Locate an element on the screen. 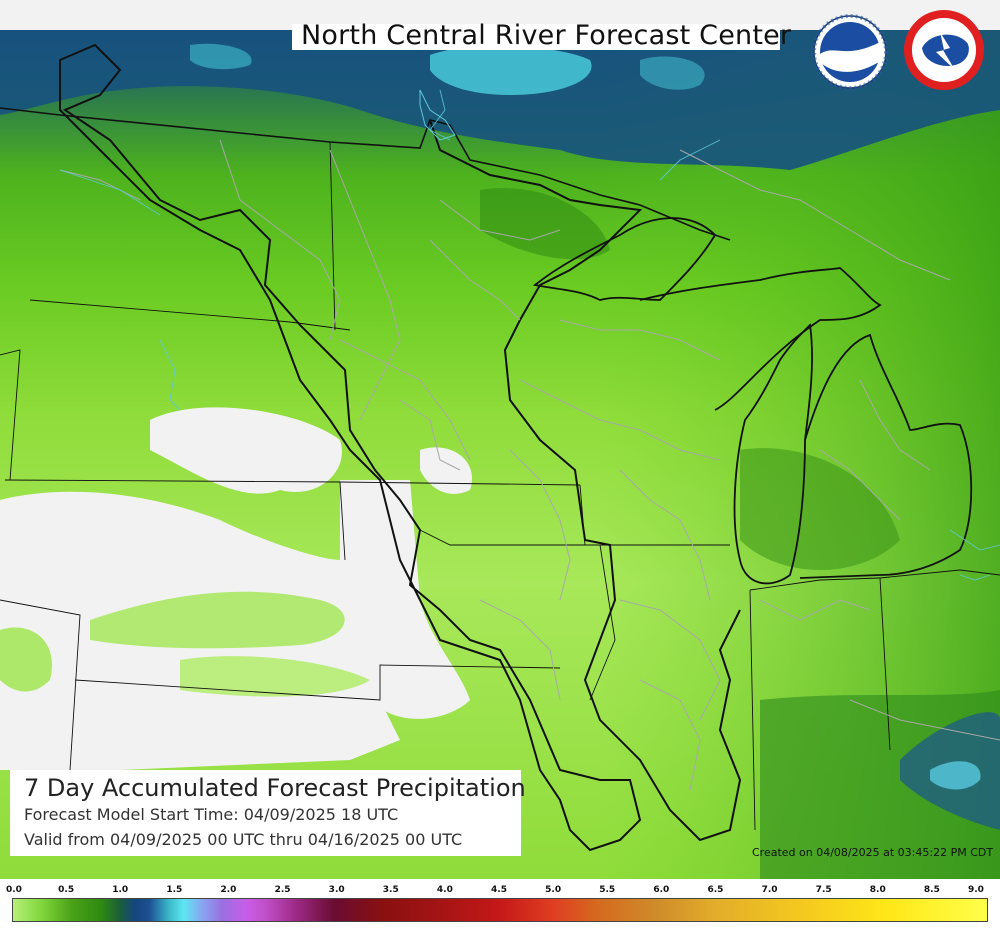 This screenshot has width=1000, height=930. canada-border is located at coordinates (365, 174).